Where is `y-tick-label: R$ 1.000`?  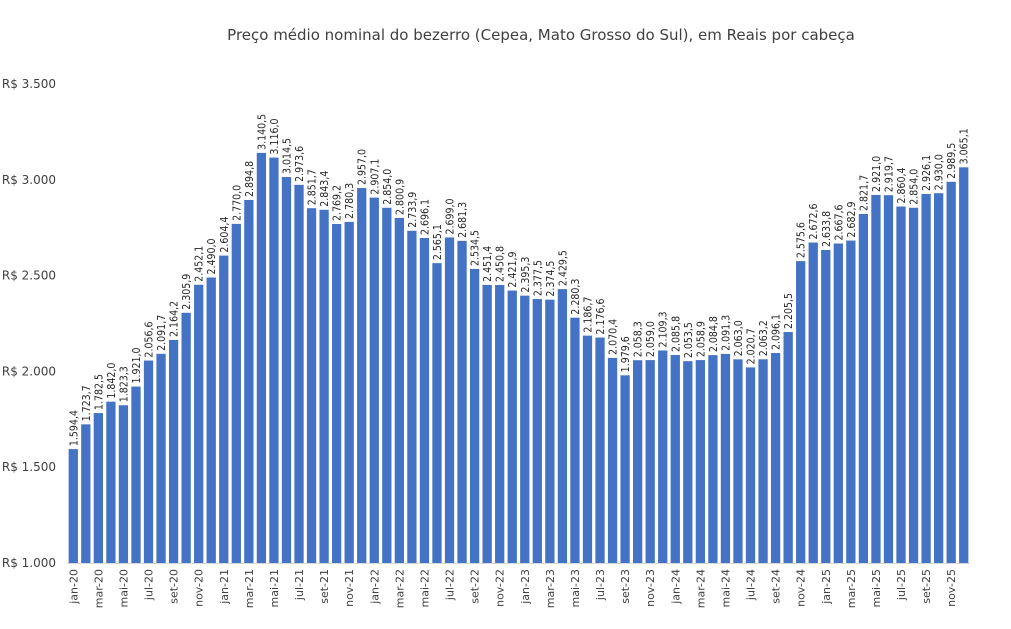 y-tick-label: R$ 1.000 is located at coordinates (29, 563).